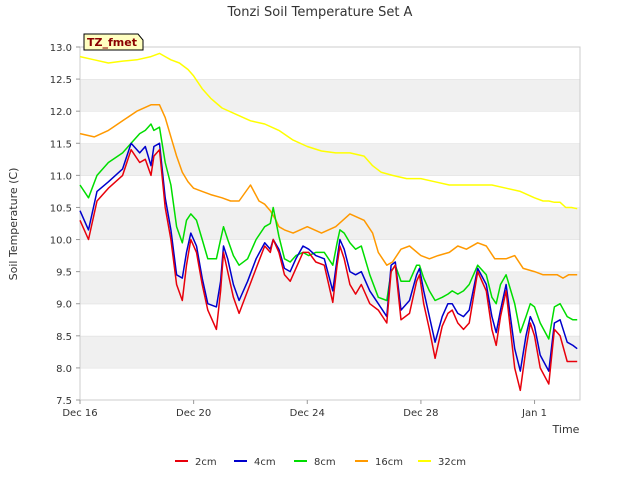  What do you see at coordinates (566, 429) in the screenshot?
I see `x-axis-label: Time` at bounding box center [566, 429].